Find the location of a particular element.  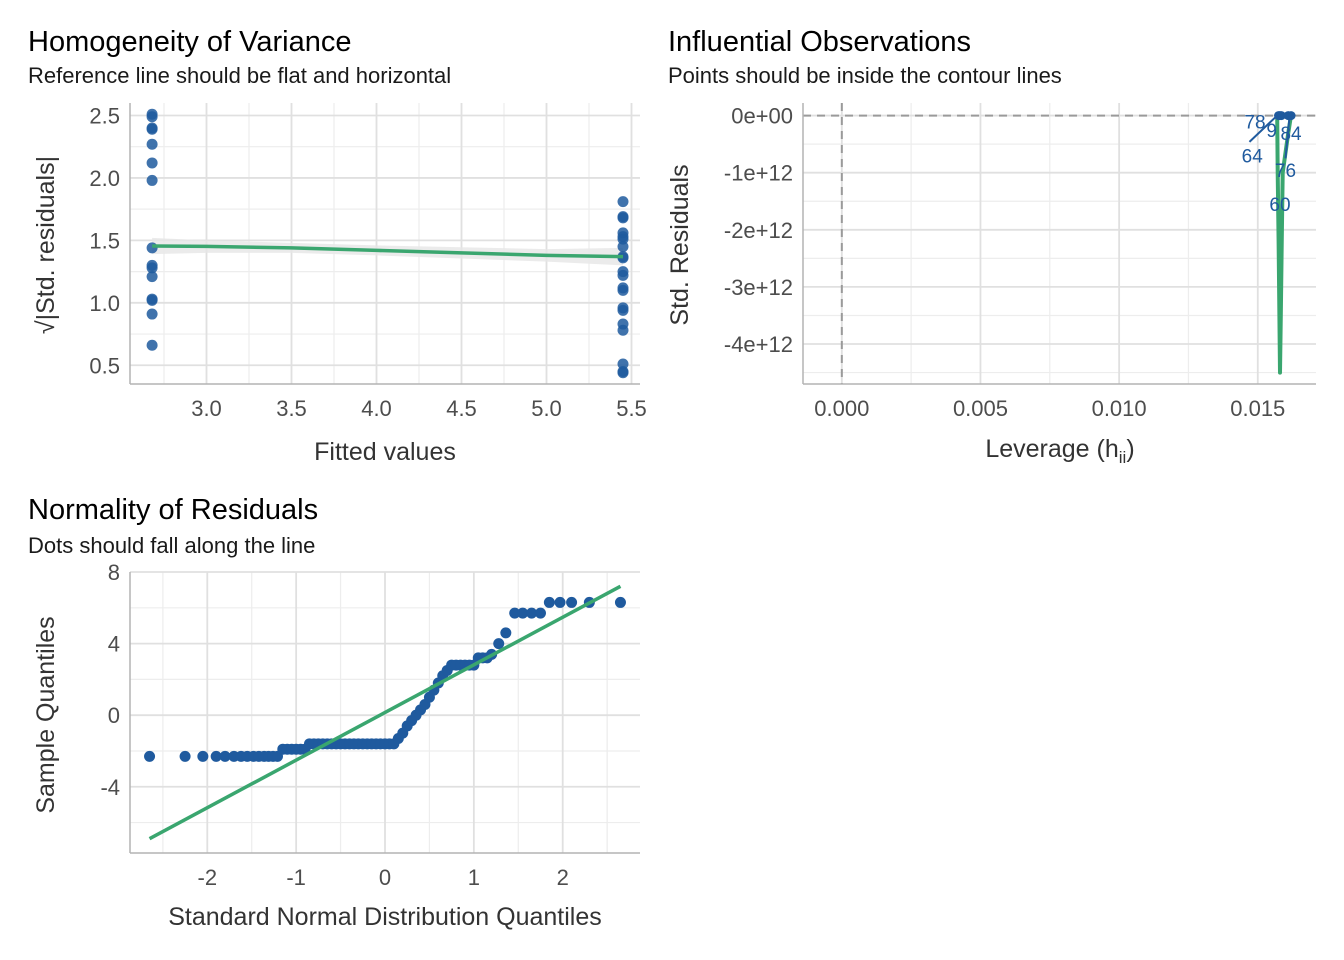

homogeneity-title: Homogeneity of Variance is located at coordinates (189, 42).